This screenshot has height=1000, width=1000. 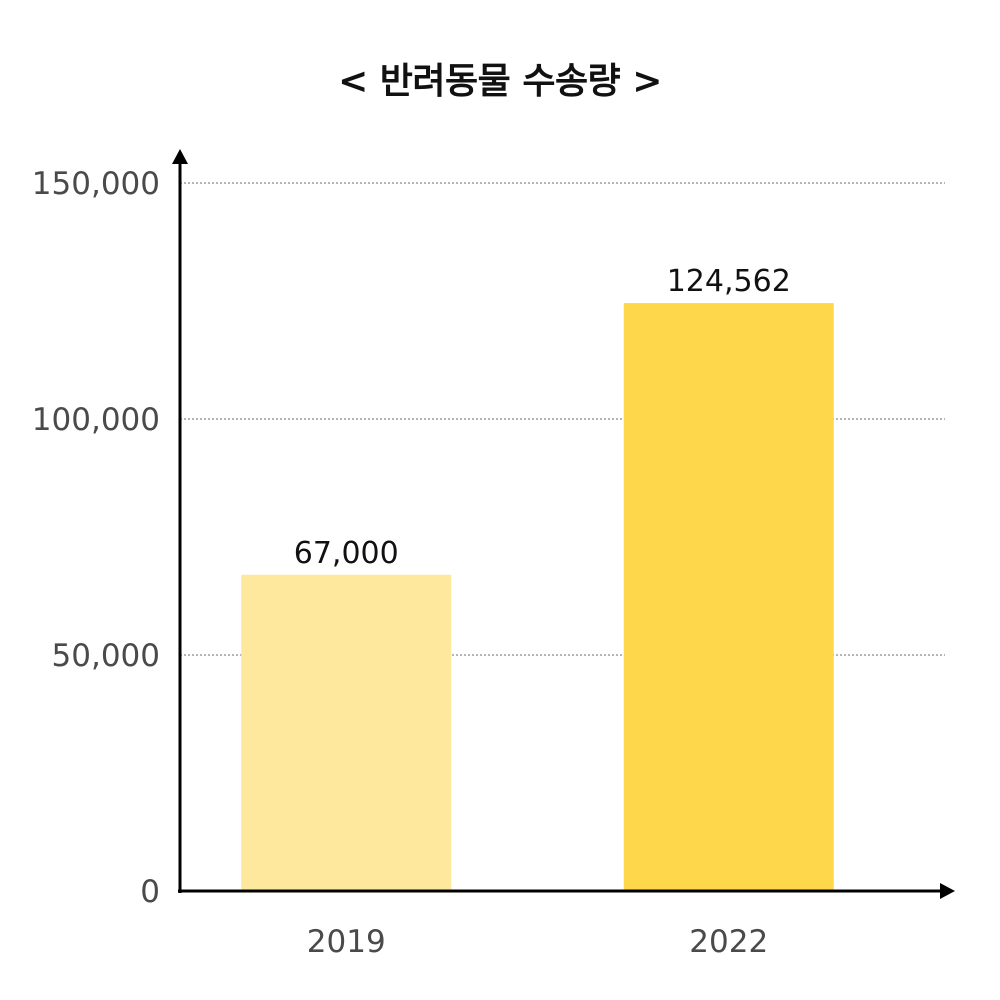 I want to click on data-label: 67,000, so click(x=346, y=553).